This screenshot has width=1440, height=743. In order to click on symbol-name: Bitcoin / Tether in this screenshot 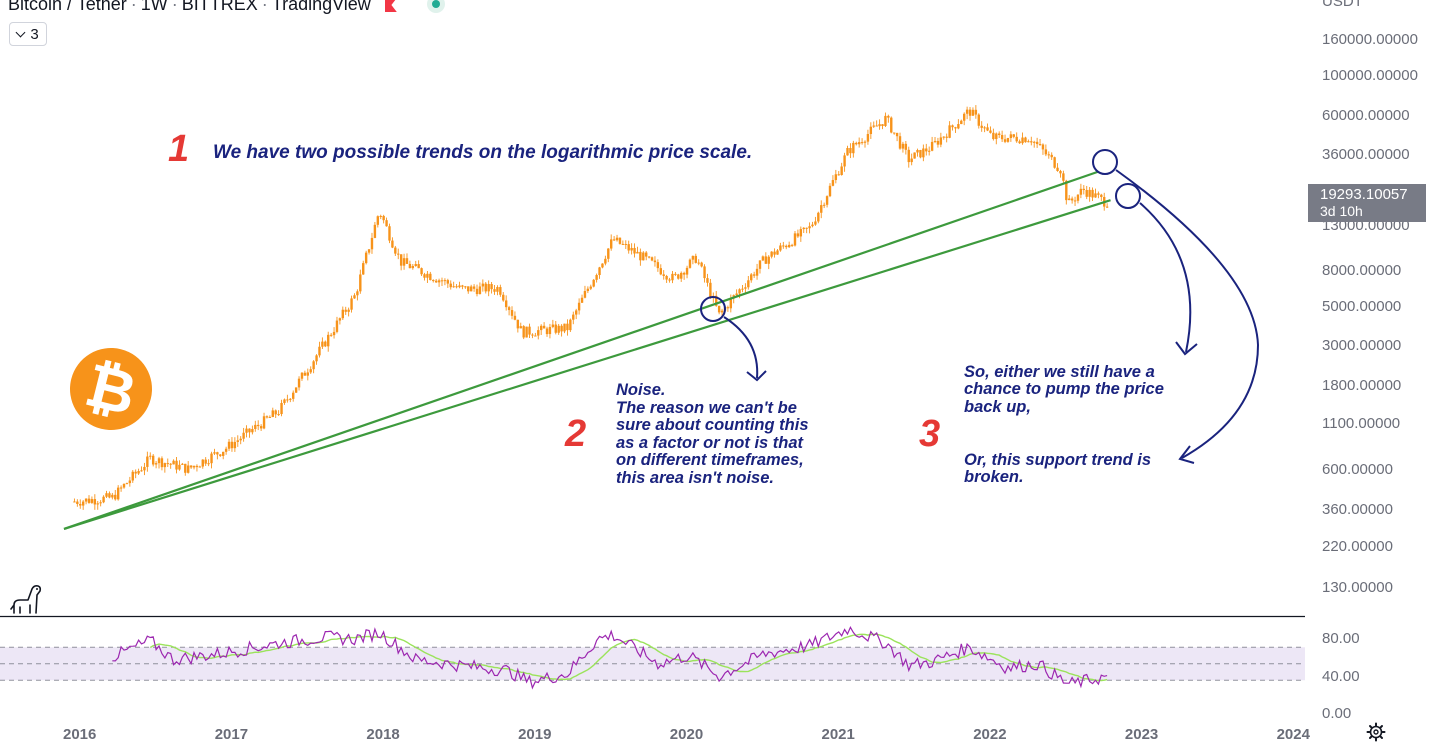, I will do `click(67, 7)`.